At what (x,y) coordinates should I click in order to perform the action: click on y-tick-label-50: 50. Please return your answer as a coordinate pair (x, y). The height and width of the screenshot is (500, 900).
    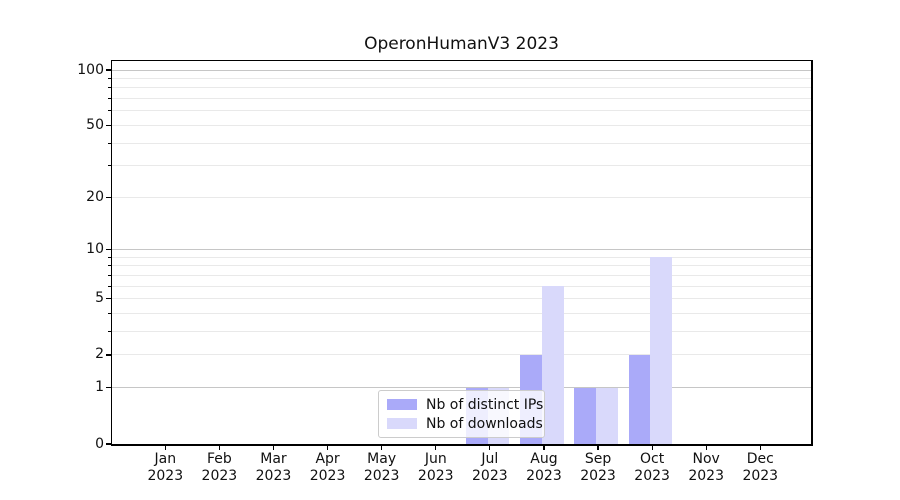
    Looking at the image, I should click on (95, 124).